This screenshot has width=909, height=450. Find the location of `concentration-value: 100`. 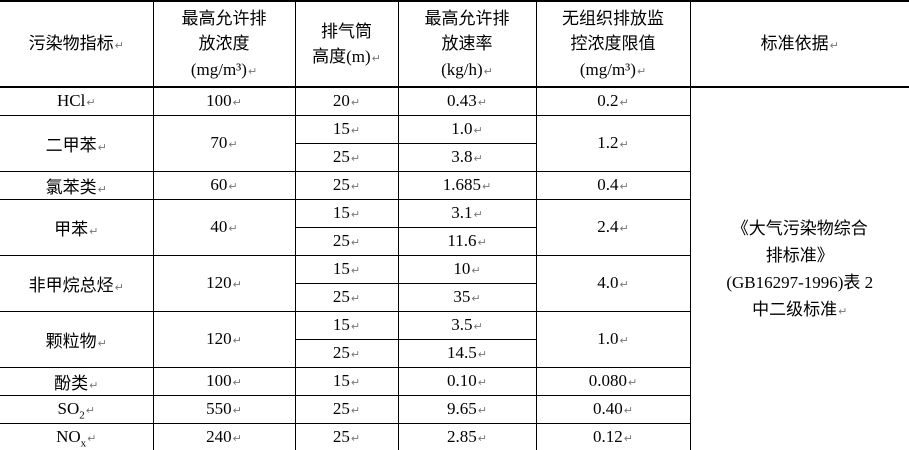

concentration-value: 100 is located at coordinates (219, 101).